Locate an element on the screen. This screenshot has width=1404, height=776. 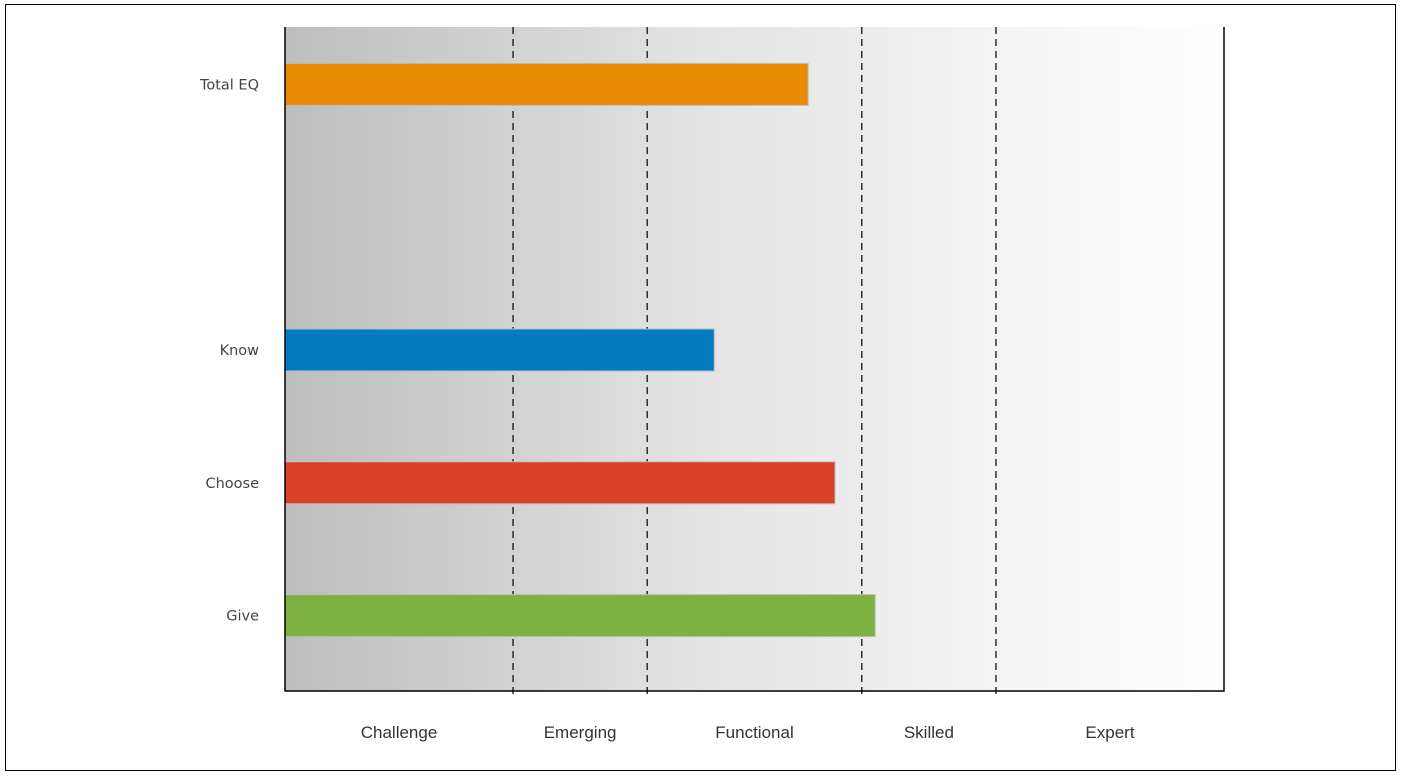
category-label-choose: Choose is located at coordinates (232, 484).